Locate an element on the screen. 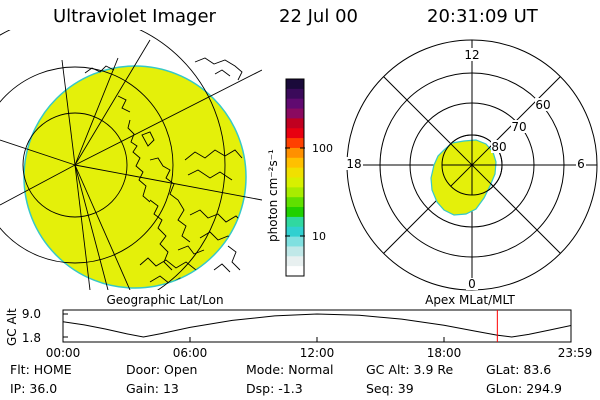  orbit-altitude-line is located at coordinates (317, 325).